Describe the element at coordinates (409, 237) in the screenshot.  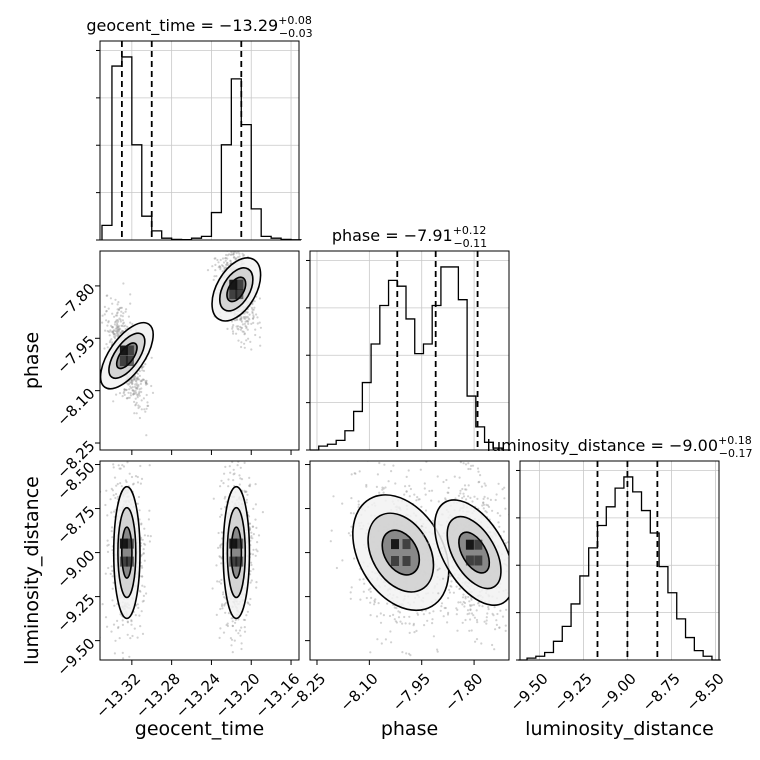
I see `panel-title: phase = −7.91+0.12 −0.11` at that location.